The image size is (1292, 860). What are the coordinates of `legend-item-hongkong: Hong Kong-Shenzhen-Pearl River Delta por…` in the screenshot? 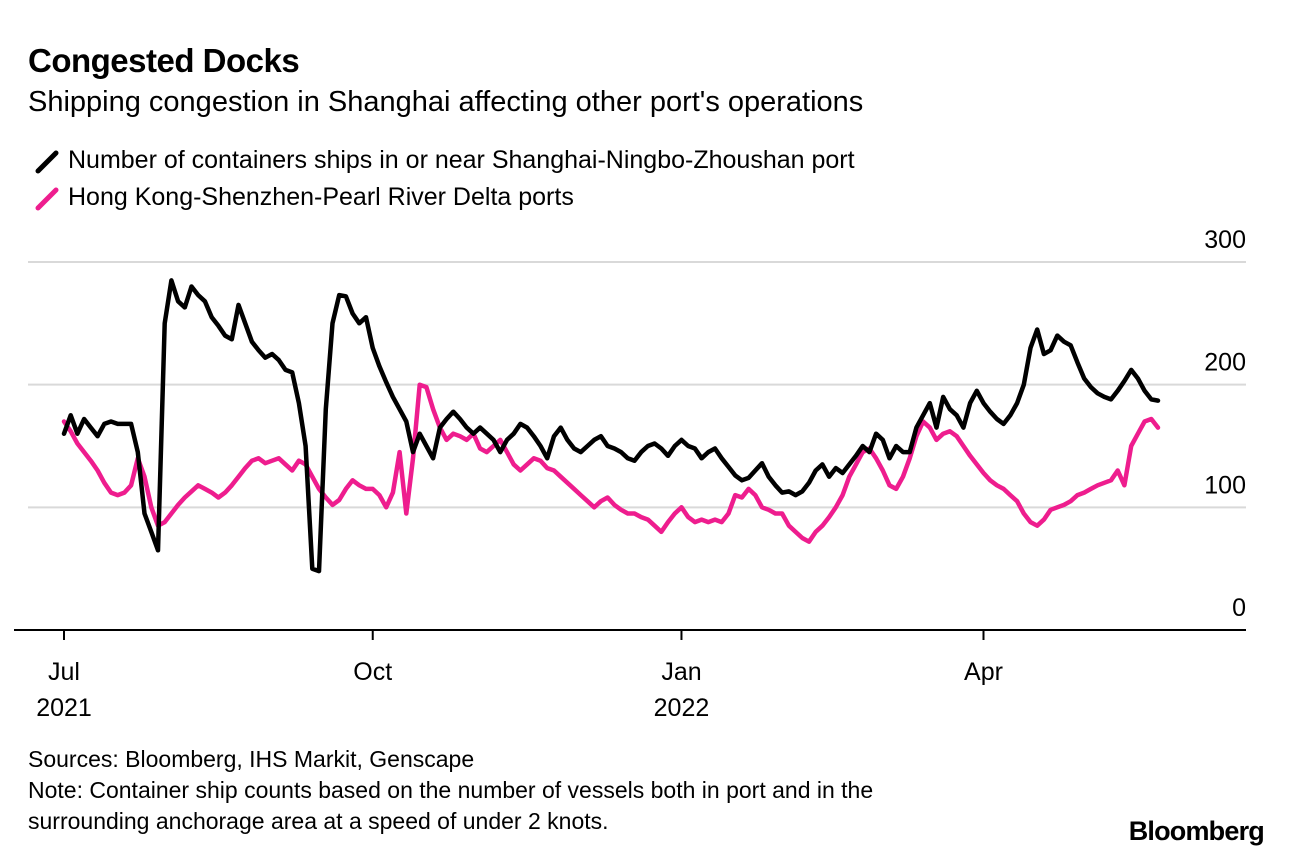 It's located at (304, 197).